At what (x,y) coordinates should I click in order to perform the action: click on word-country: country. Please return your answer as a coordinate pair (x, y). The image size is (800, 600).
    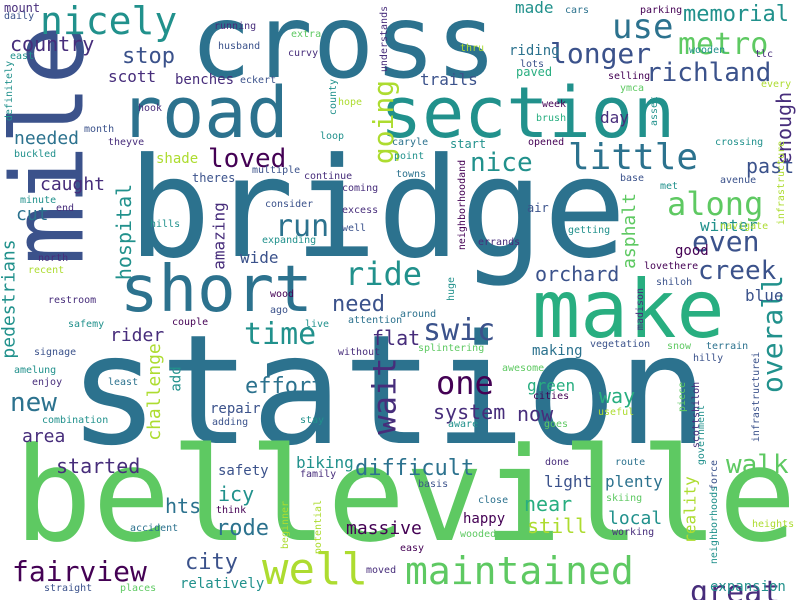
    Looking at the image, I should click on (52, 44).